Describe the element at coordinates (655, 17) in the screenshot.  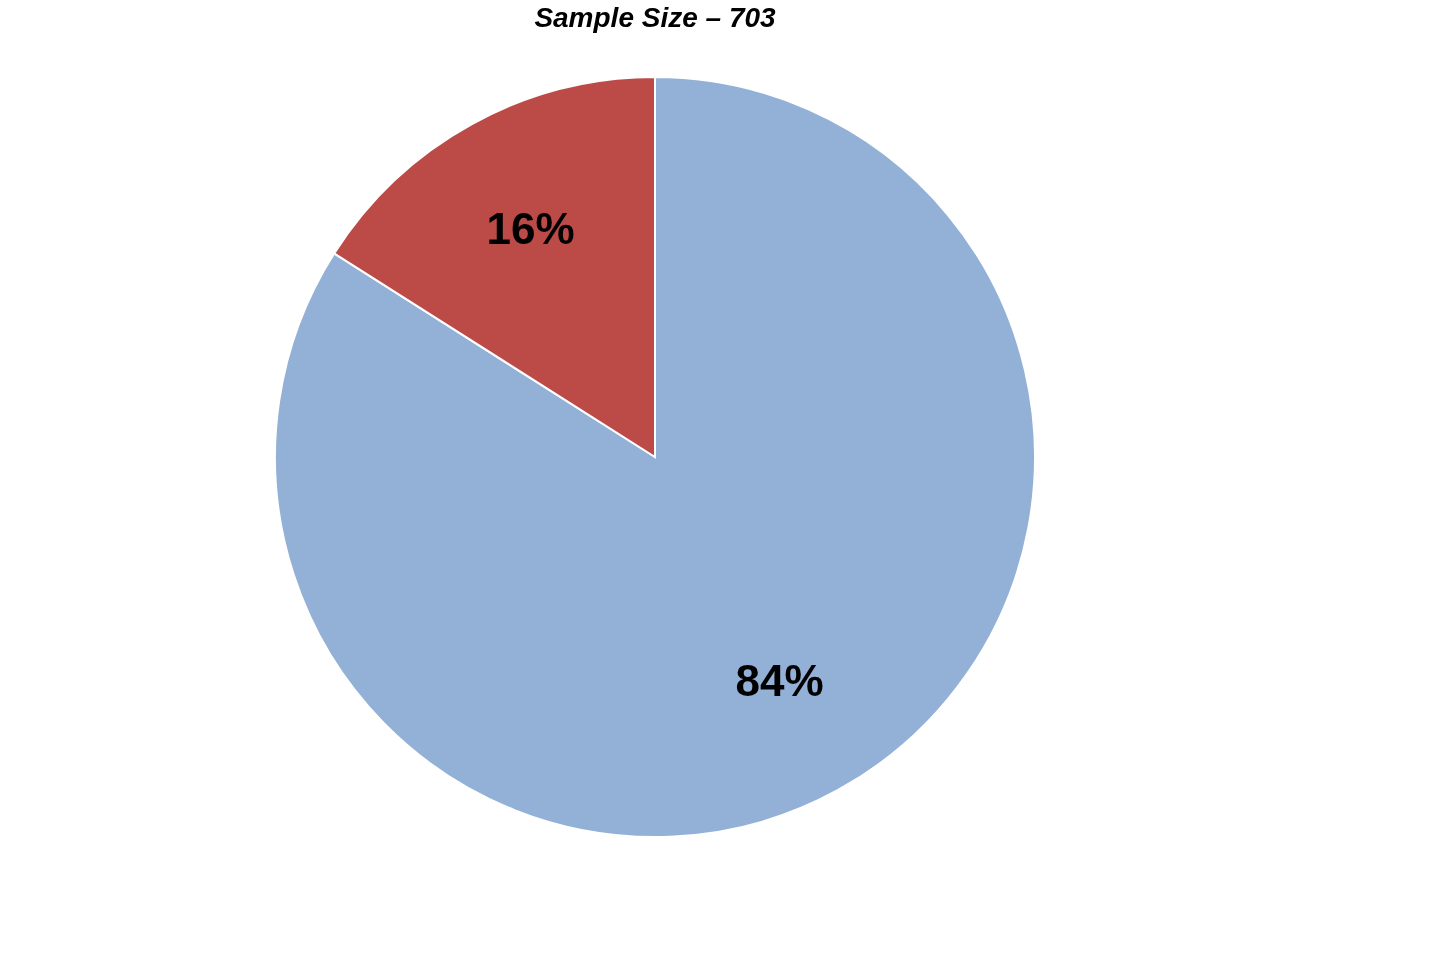
I see `chart-title: Sample Size – 703` at that location.